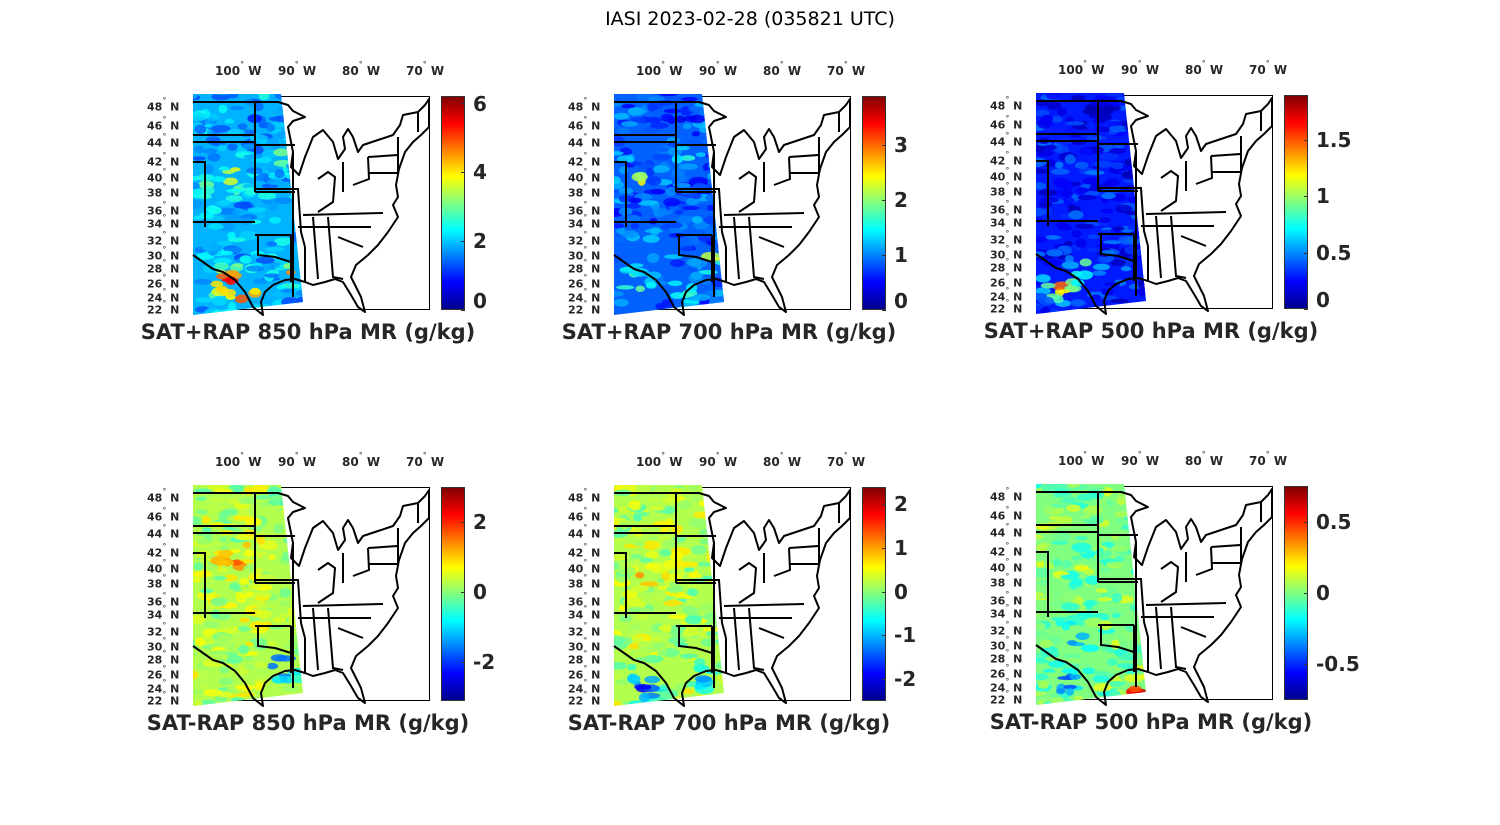  Describe the element at coordinates (163, 209) in the screenshot. I see `lat-tick-label: 36° N` at that location.